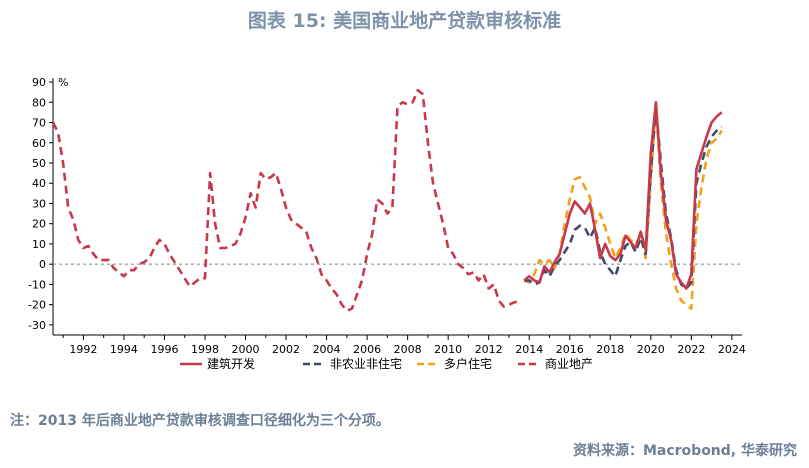  What do you see at coordinates (39, 102) in the screenshot?
I see `y-tick-label: 80` at bounding box center [39, 102].